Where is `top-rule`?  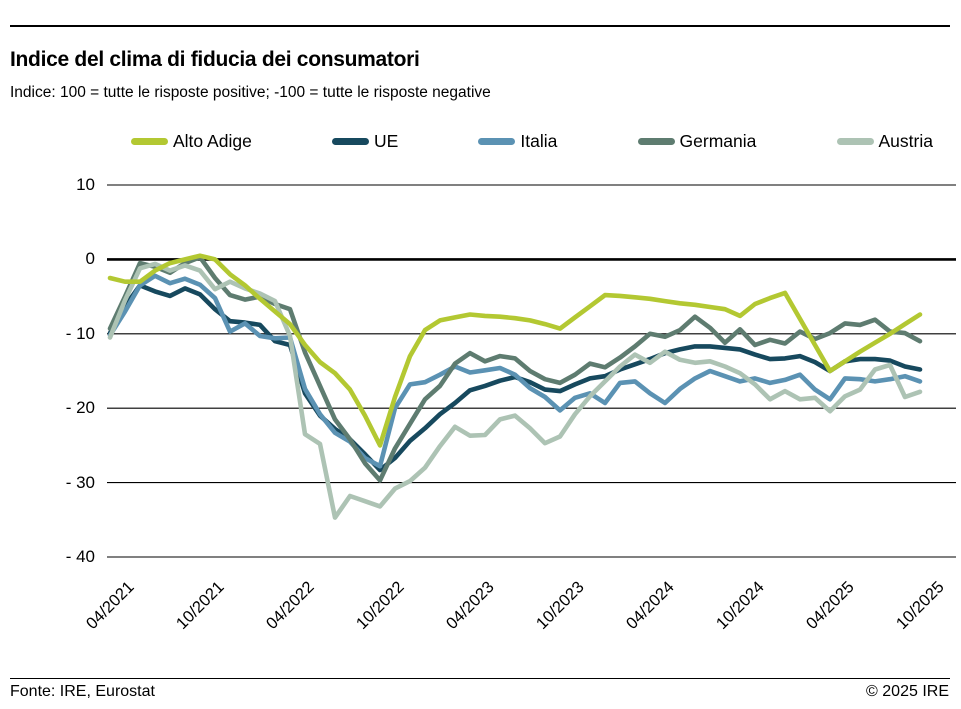 top-rule is located at coordinates (480, 26).